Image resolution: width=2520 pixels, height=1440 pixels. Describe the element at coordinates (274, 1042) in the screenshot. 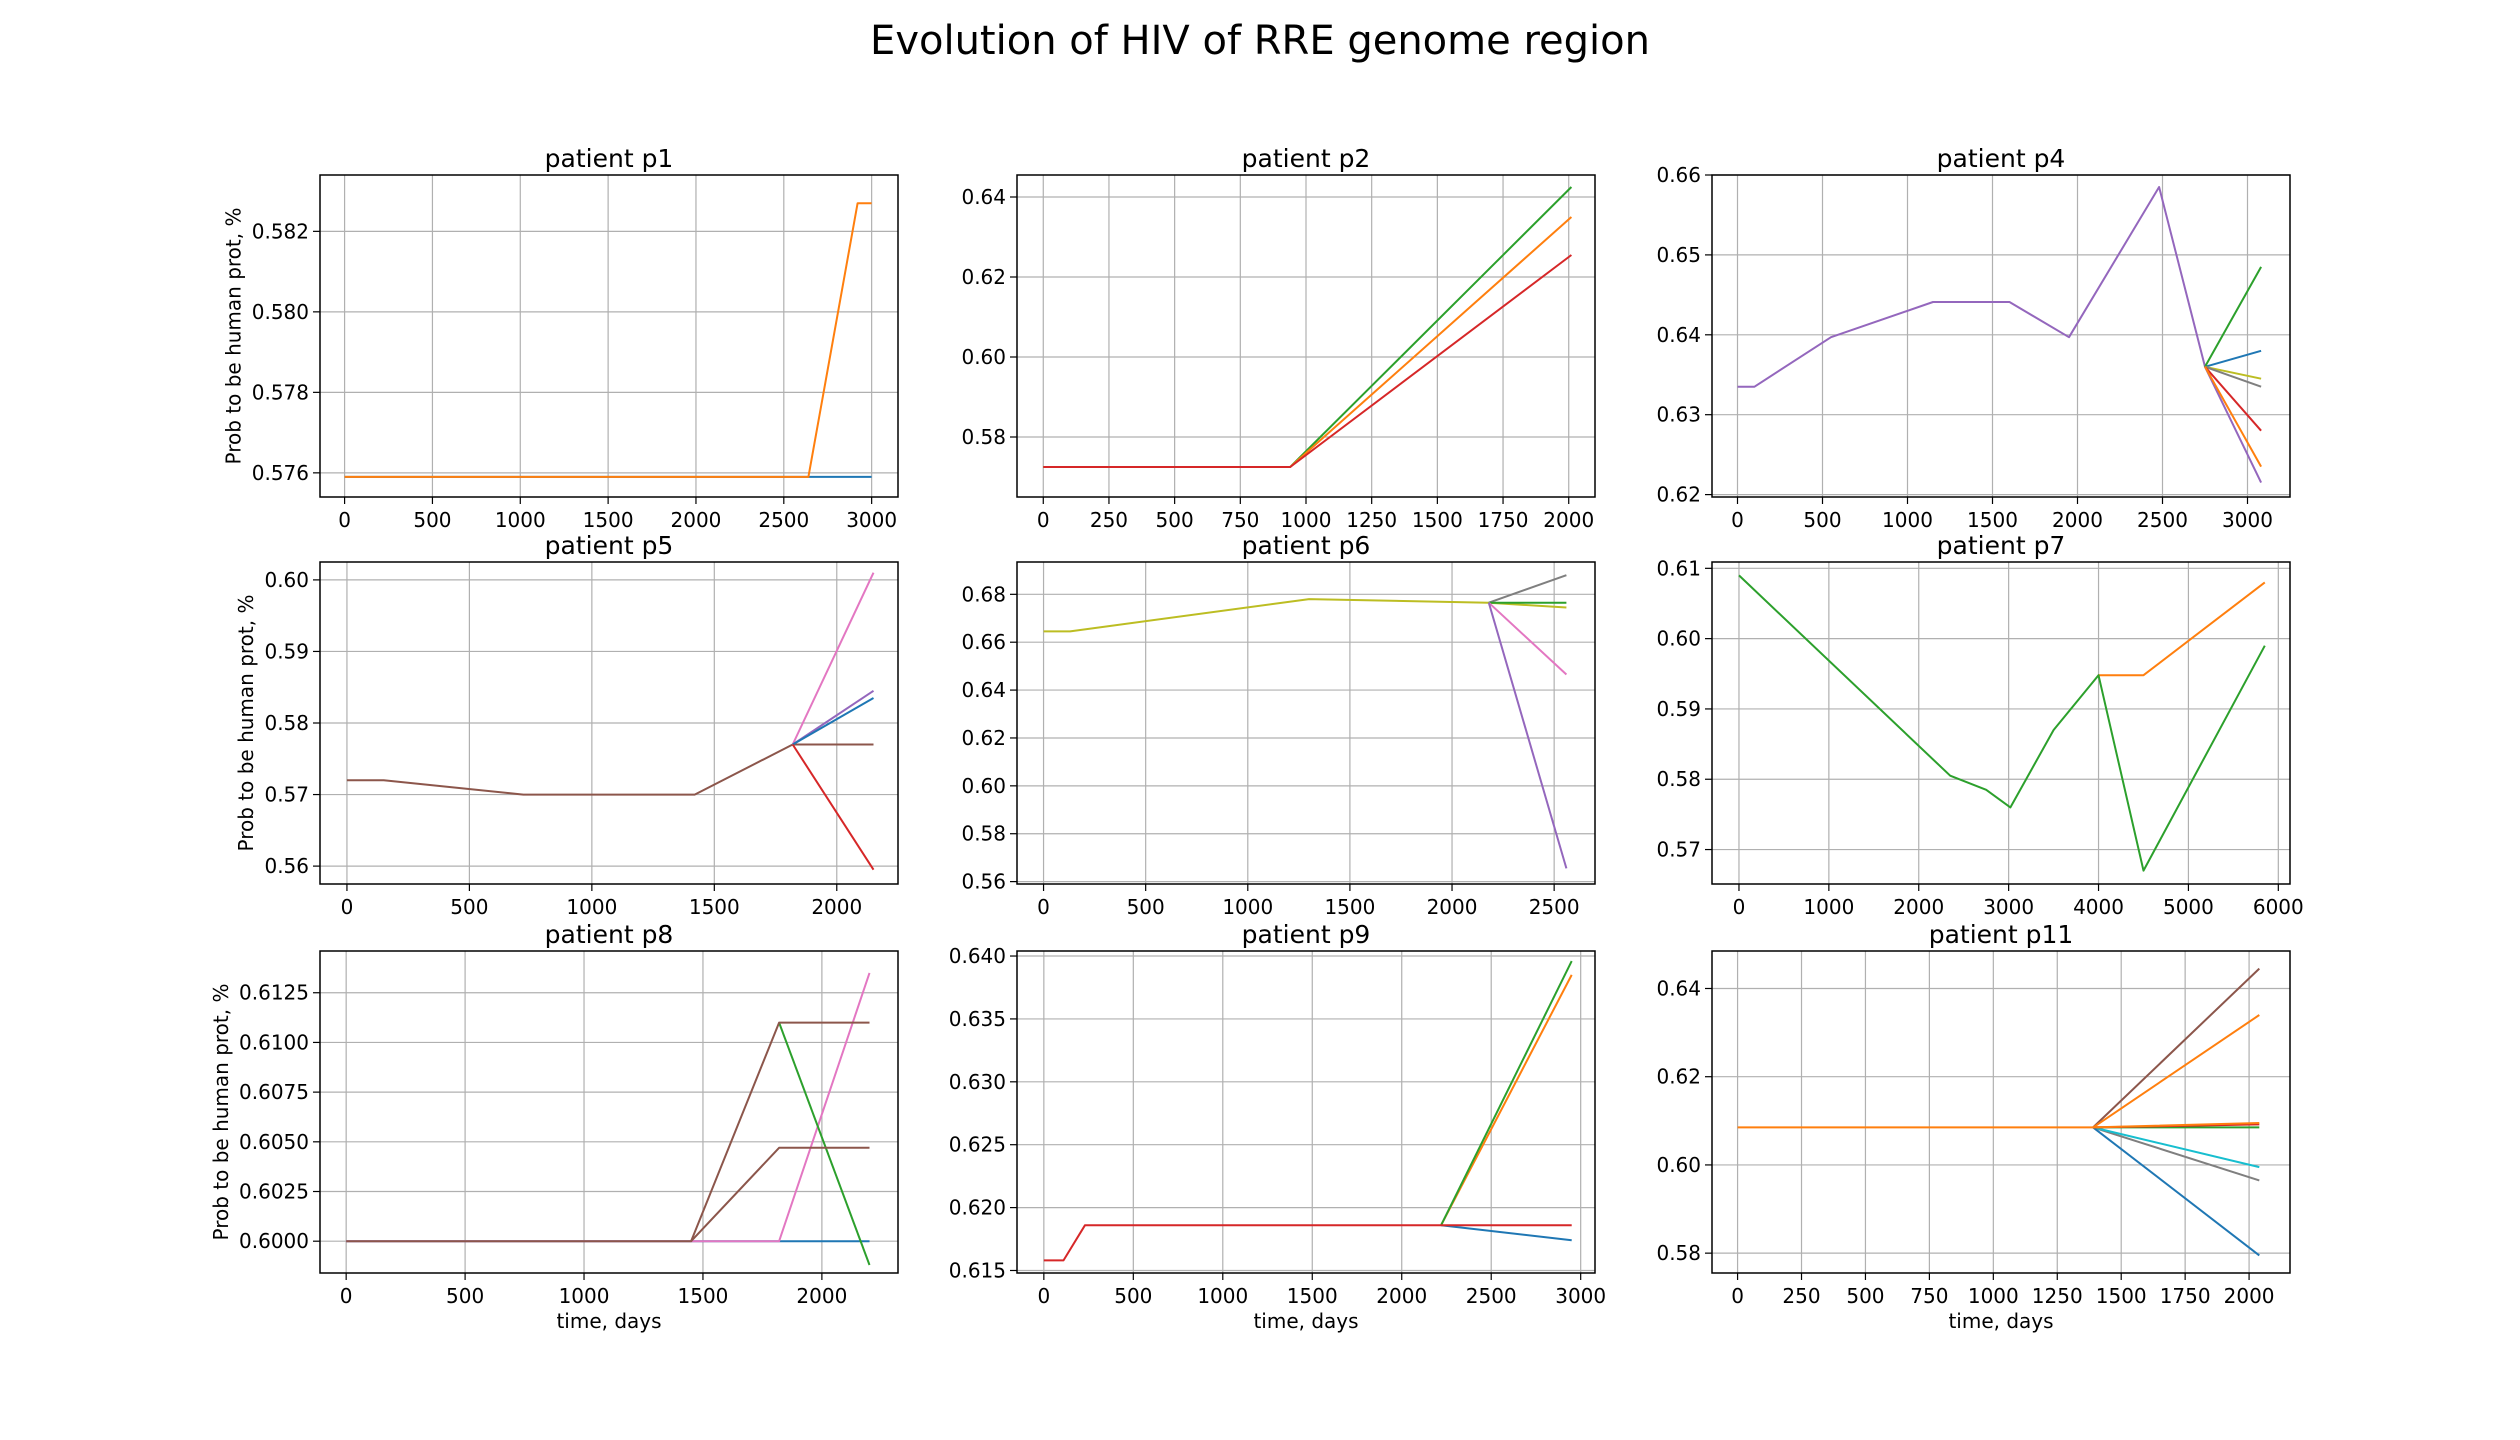

I see `chart-7-ytick-label-4: 0.6100` at that location.